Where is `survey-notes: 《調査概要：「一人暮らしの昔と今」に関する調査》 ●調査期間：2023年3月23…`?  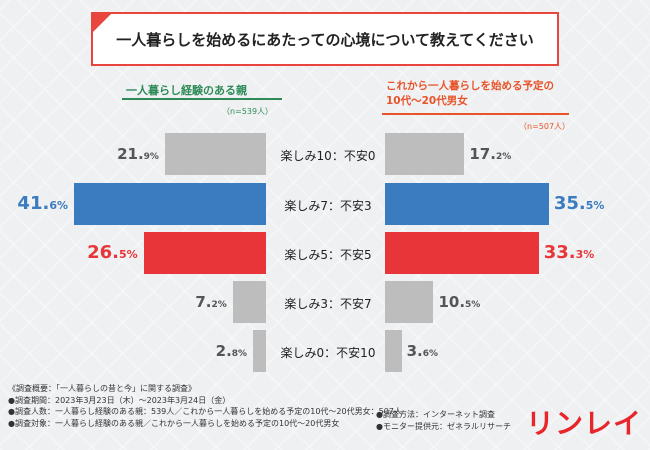 survey-notes: 《調査概要：「一人暮らしの昔と今」に関する調査》 ●調査期間：2023年3月23… is located at coordinates (205, 406).